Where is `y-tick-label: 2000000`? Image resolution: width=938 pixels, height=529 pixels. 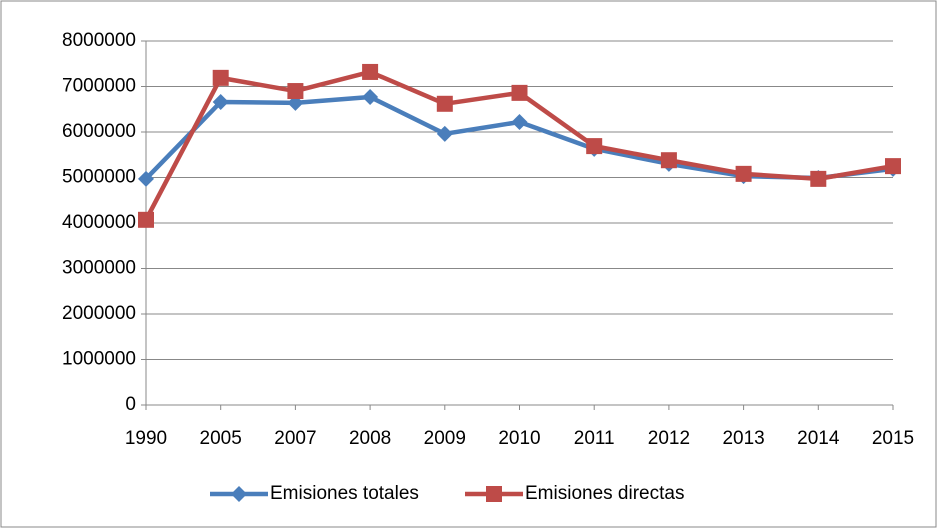 y-tick-label: 2000000 is located at coordinates (99, 313).